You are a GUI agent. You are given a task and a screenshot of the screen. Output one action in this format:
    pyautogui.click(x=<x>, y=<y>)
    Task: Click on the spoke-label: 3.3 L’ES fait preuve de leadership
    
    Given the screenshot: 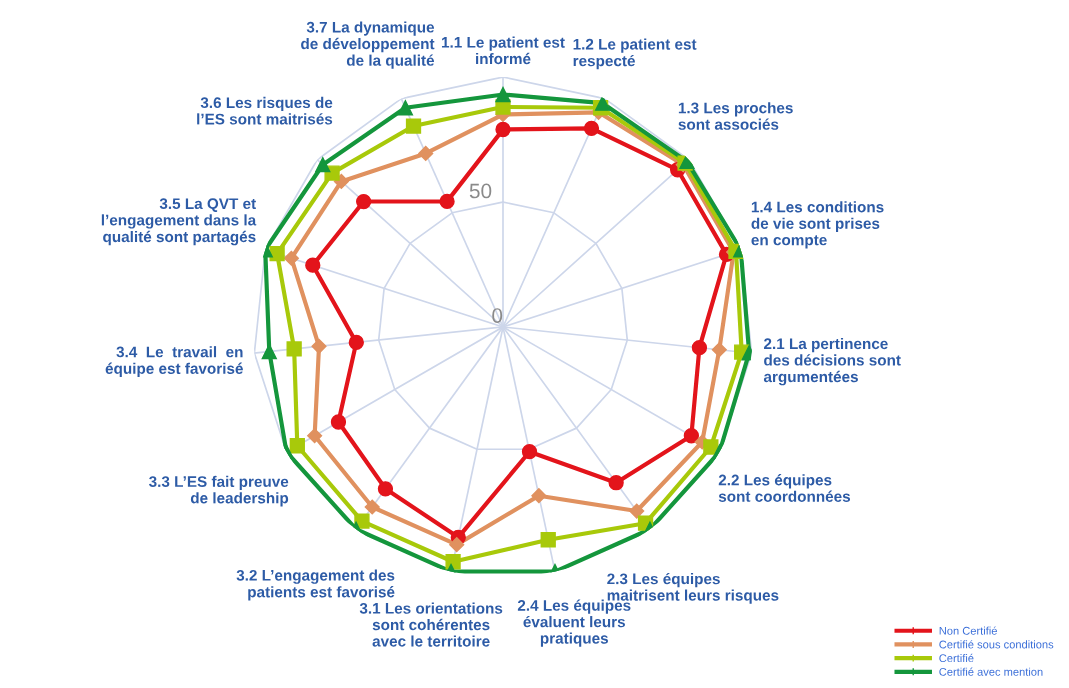 What is the action you would take?
    pyautogui.click(x=219, y=491)
    